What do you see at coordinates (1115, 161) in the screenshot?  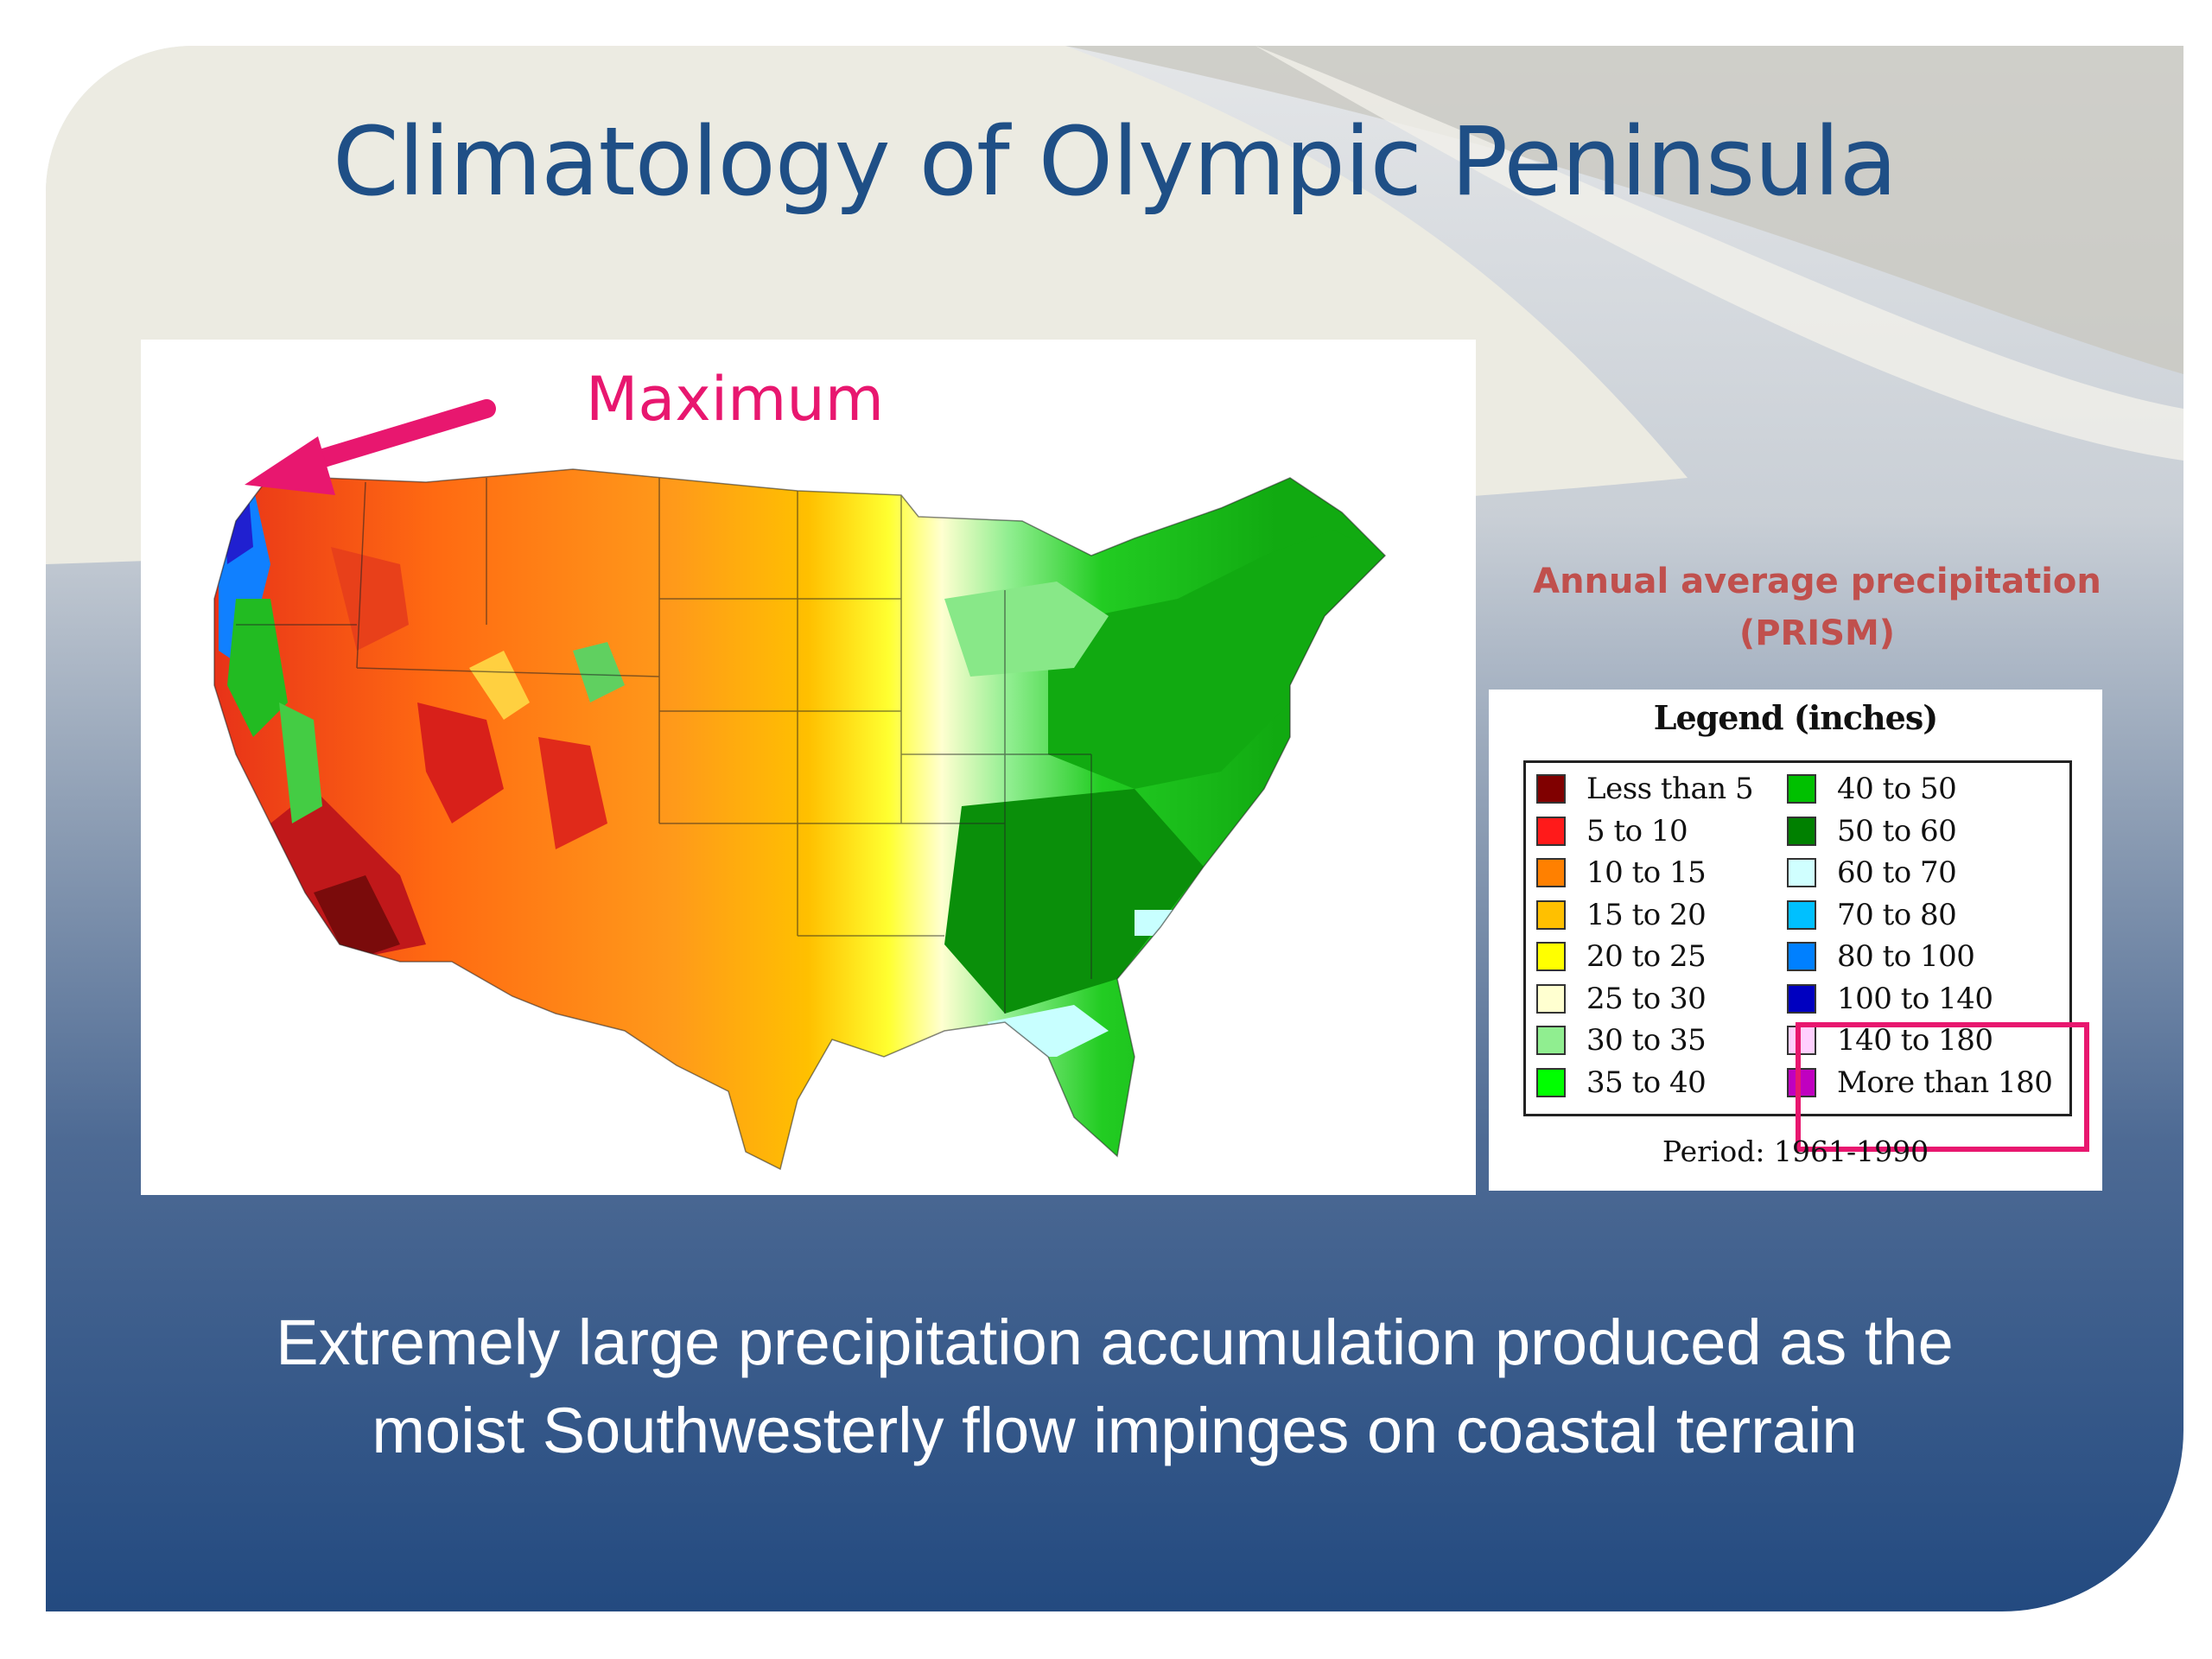 I see `page-title: Climatology of Olympic Peninsula` at bounding box center [1115, 161].